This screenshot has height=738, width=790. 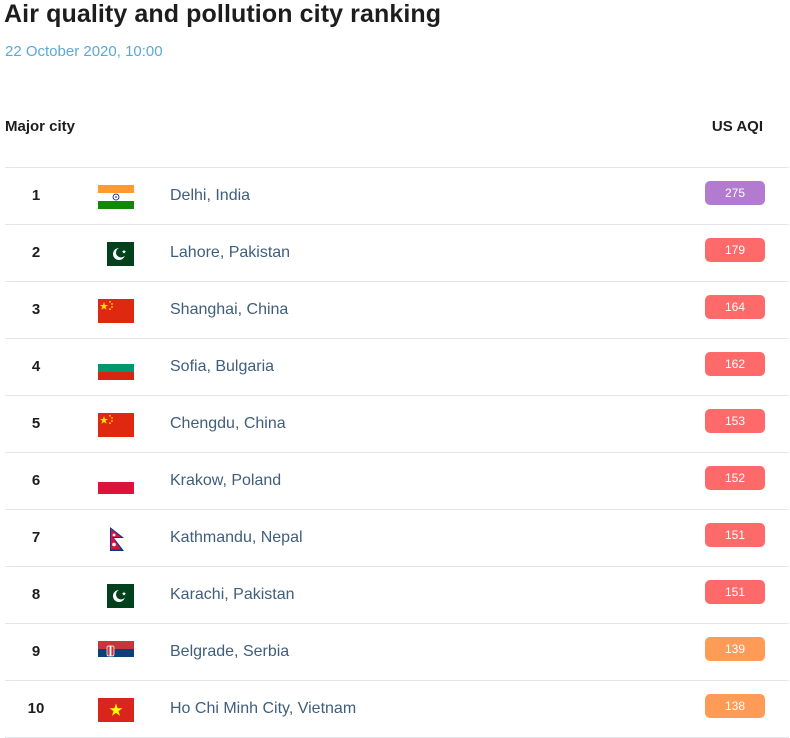 I want to click on table-row: 10 Ho Chi Minh City, Vietnam 138, so click(x=397, y=709).